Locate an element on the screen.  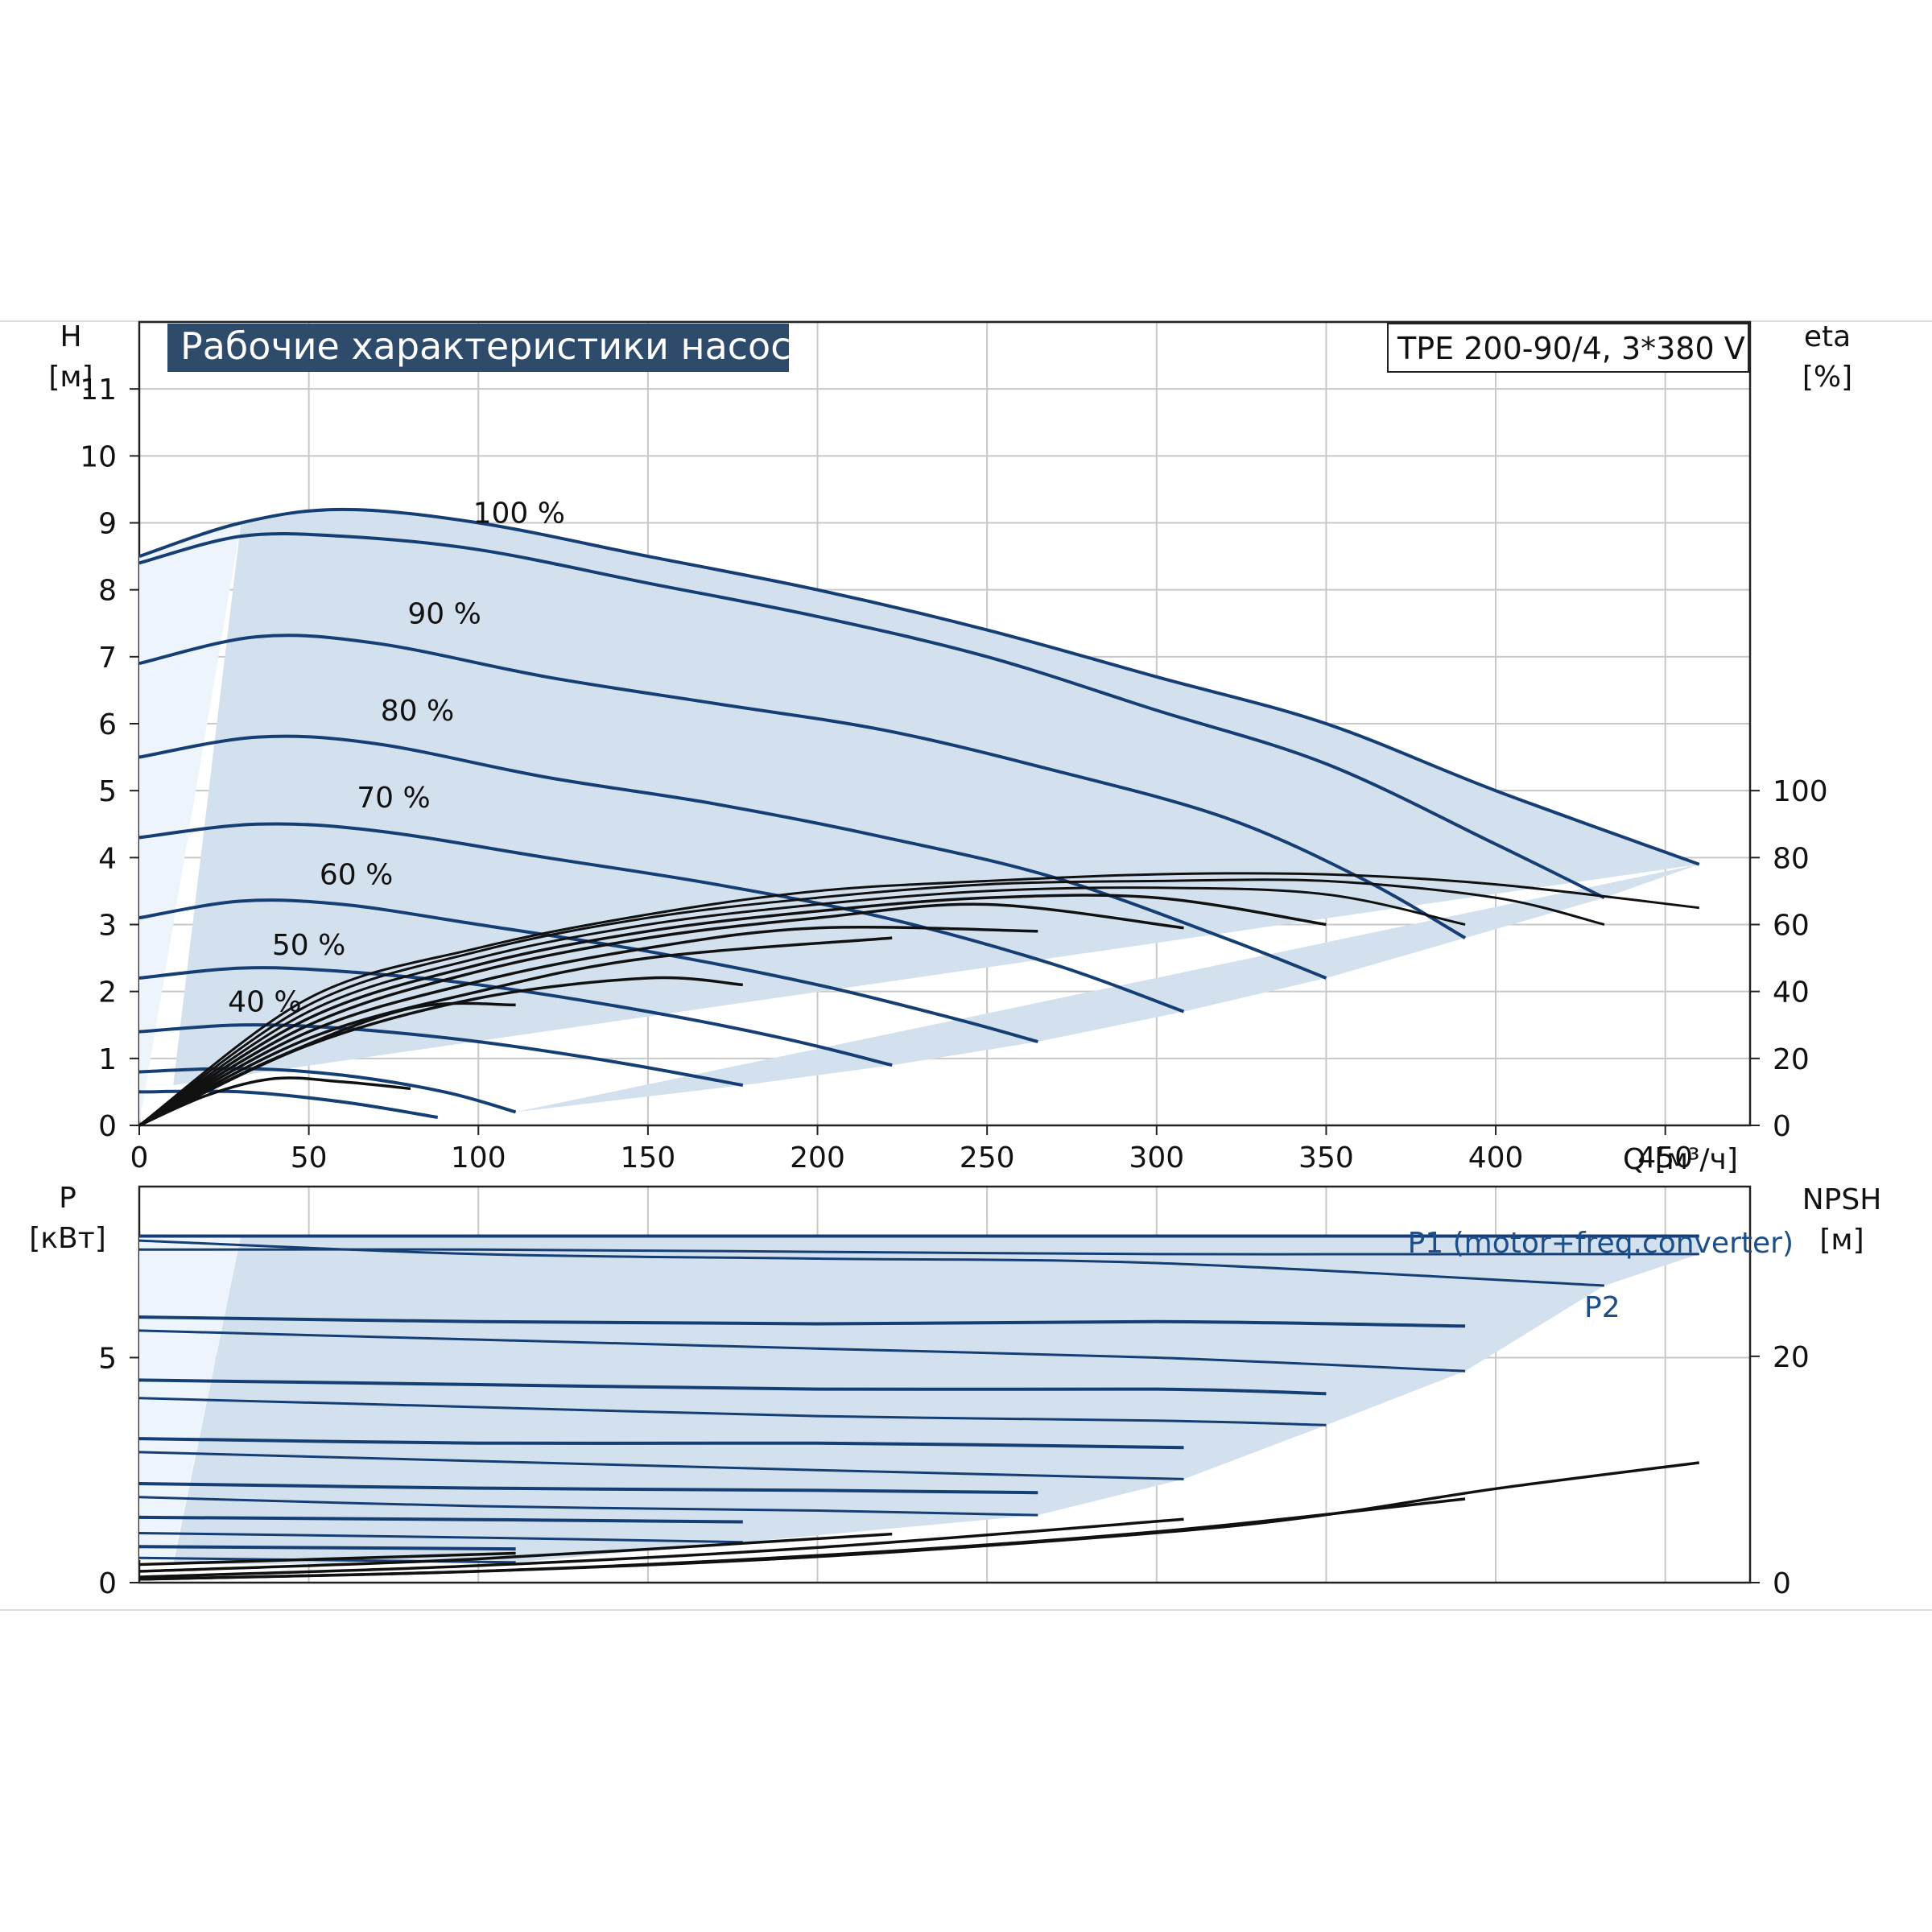
y-tick-label: 9 is located at coordinates (107, 524).